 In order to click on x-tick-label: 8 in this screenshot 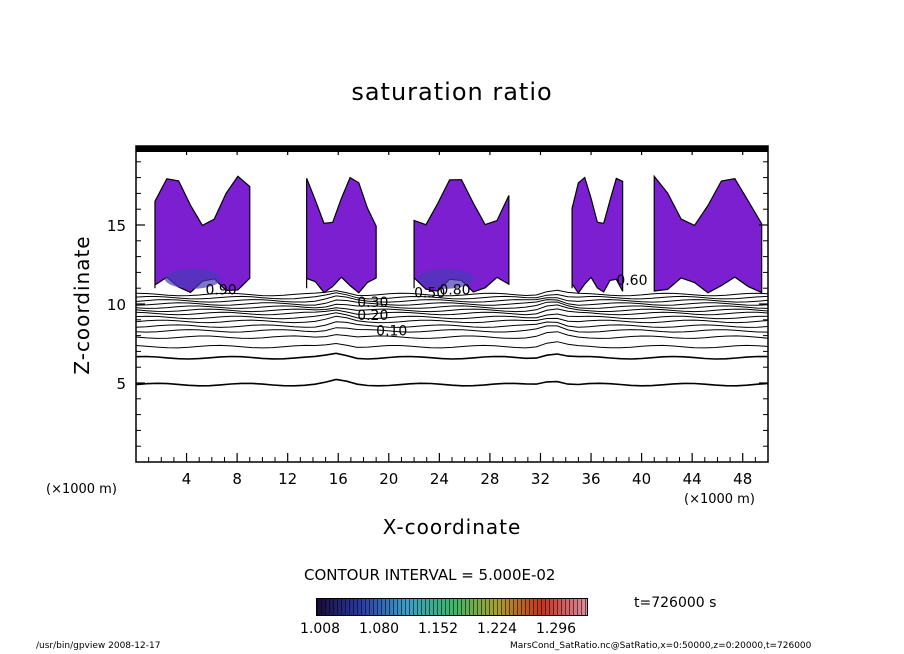, I will do `click(237, 479)`.